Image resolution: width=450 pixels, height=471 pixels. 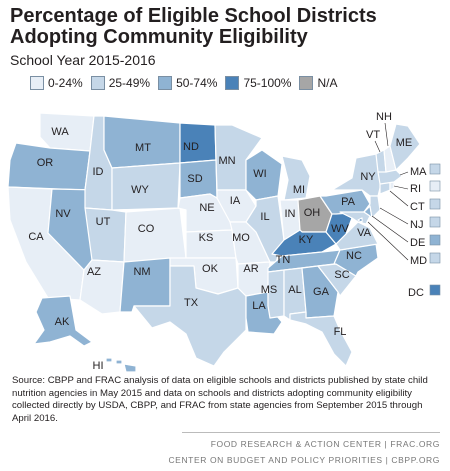 What do you see at coordinates (129, 83) in the screenshot?
I see `legend-label-25-49: 25-49%` at bounding box center [129, 83].